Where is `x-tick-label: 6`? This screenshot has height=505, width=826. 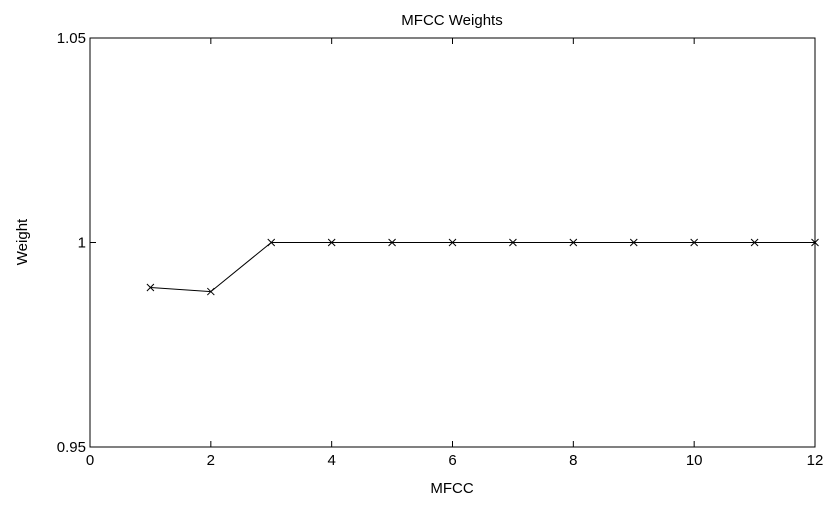
x-tick-label: 6 is located at coordinates (452, 460).